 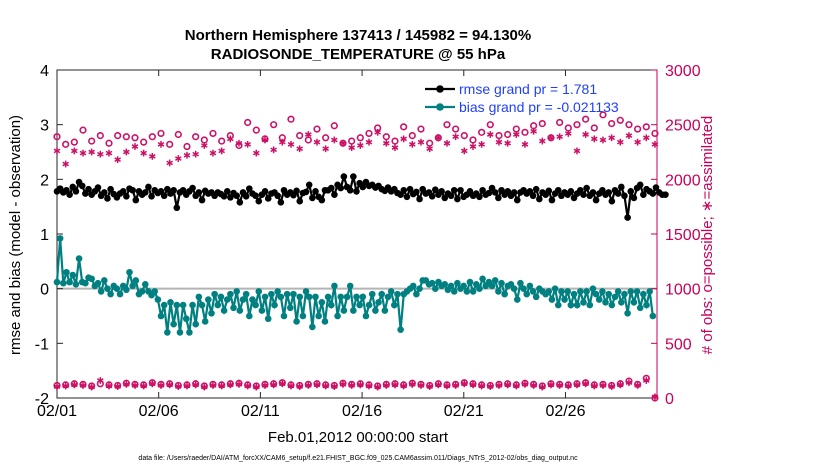 What do you see at coordinates (159, 411) in the screenshot?
I see `x-tick-label: 02/06` at bounding box center [159, 411].